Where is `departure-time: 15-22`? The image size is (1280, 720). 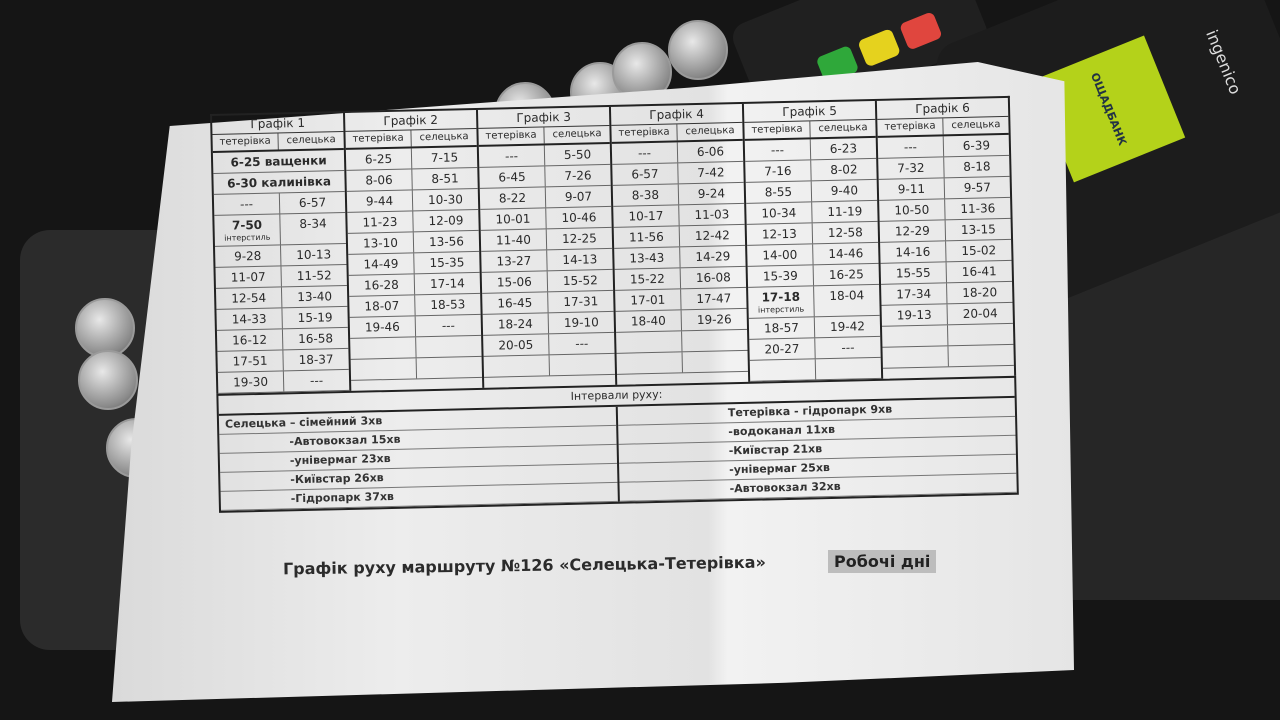 departure-time: 15-22 is located at coordinates (647, 279).